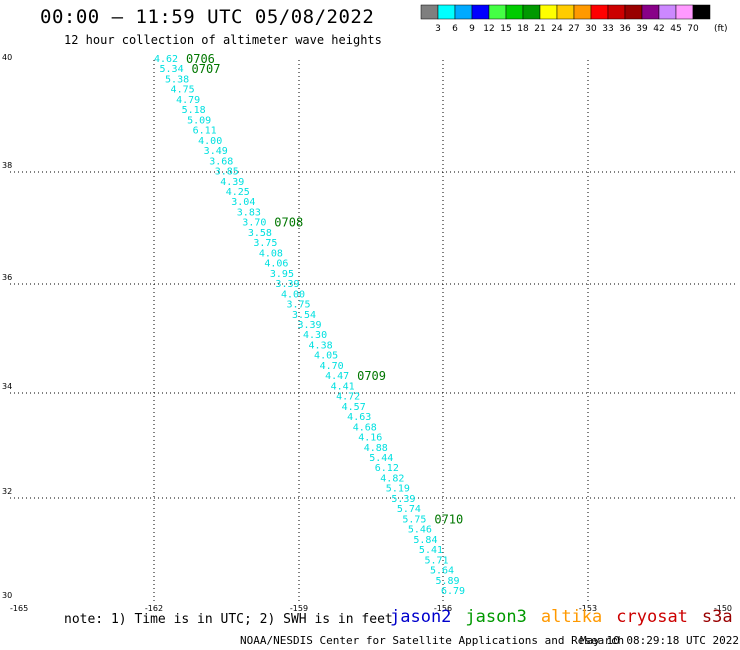 Image resolution: width=740 pixels, height=650 pixels. Describe the element at coordinates (243, 202) in the screenshot. I see `wave-height-value: 3.04` at that location.